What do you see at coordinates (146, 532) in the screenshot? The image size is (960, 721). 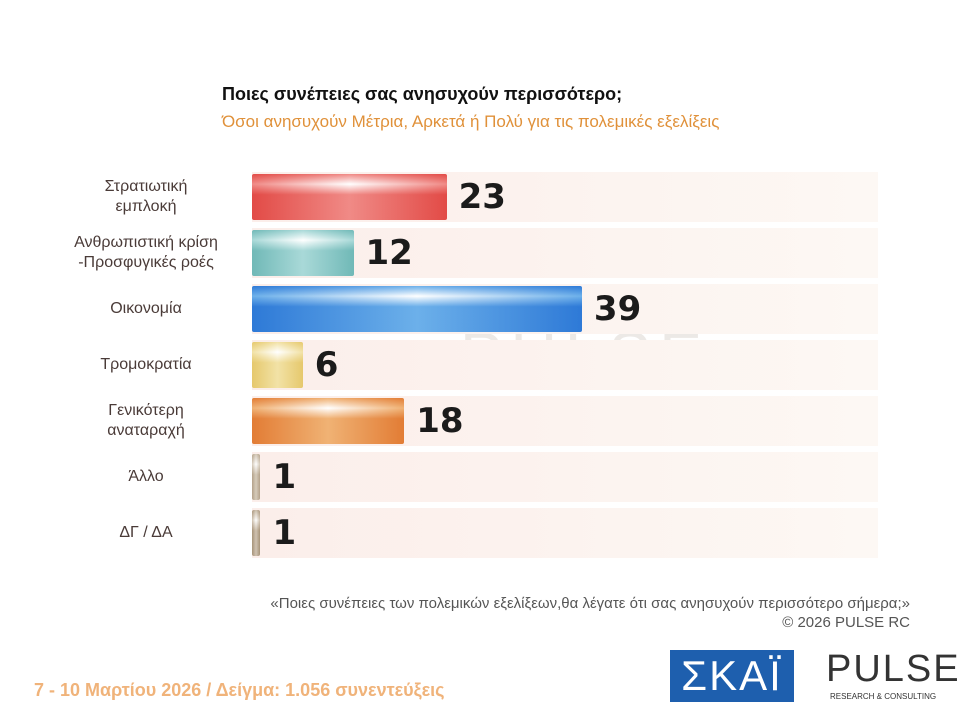 I see `category-label: ΔΓ / ΔΑ` at bounding box center [146, 532].